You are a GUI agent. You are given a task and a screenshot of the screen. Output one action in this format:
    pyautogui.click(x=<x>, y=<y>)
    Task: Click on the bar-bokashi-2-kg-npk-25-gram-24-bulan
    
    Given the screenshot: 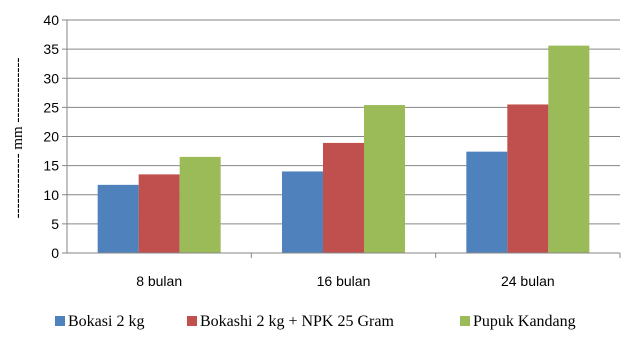 What is the action you would take?
    pyautogui.click(x=528, y=179)
    